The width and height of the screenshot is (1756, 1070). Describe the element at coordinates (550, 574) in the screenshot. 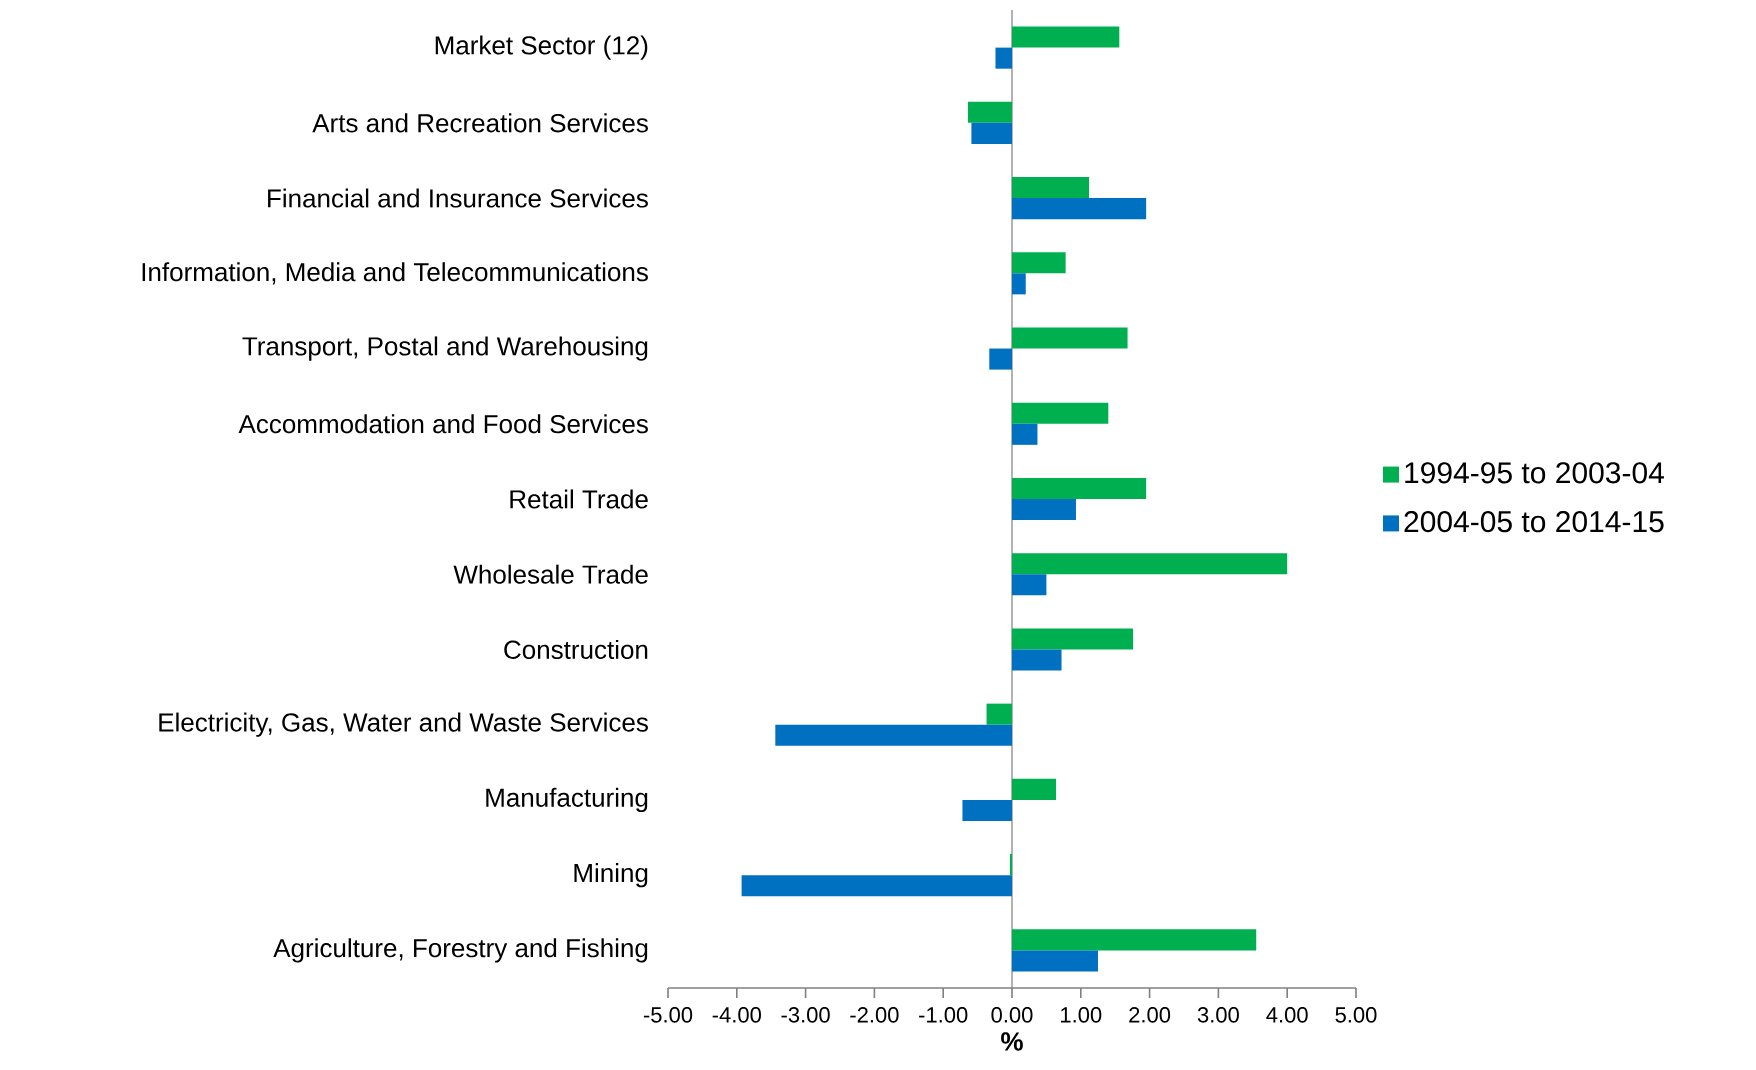

I see `y-tick-label: Wholesale Trade` at that location.